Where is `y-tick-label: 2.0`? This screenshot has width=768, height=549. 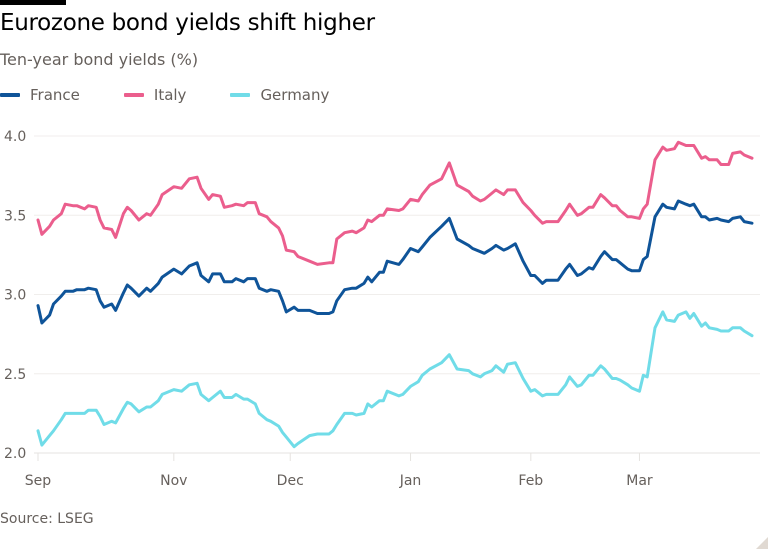
y-tick-label: 2.0 is located at coordinates (15, 454).